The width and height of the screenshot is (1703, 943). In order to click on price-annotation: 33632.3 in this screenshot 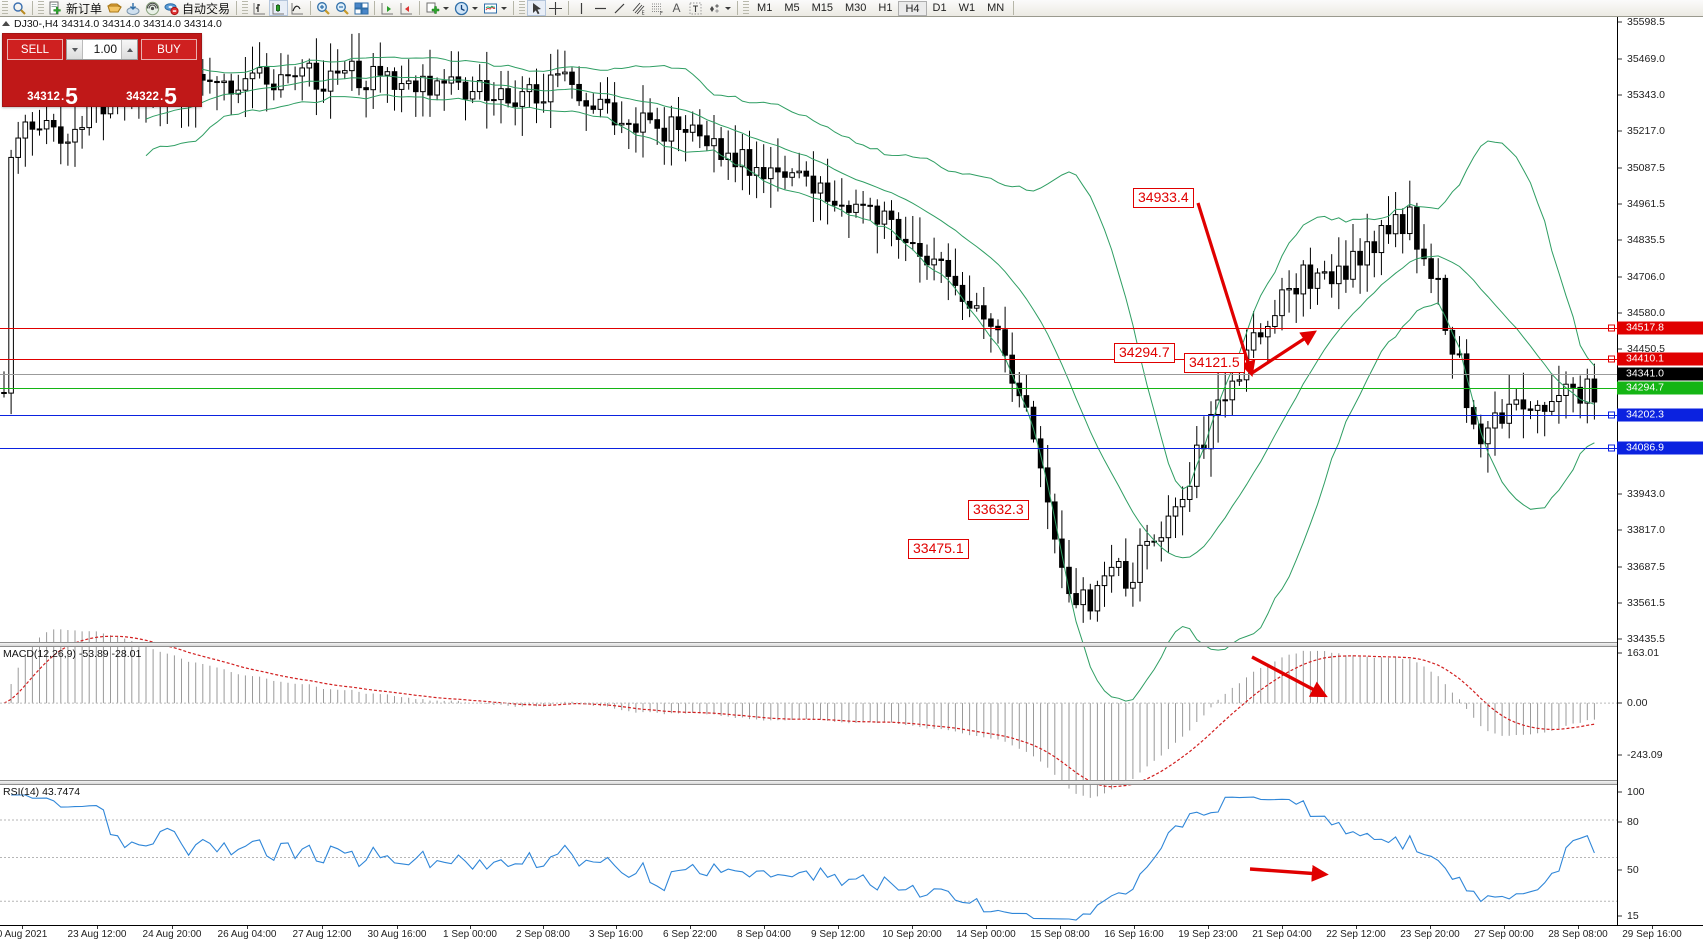, I will do `click(998, 510)`.